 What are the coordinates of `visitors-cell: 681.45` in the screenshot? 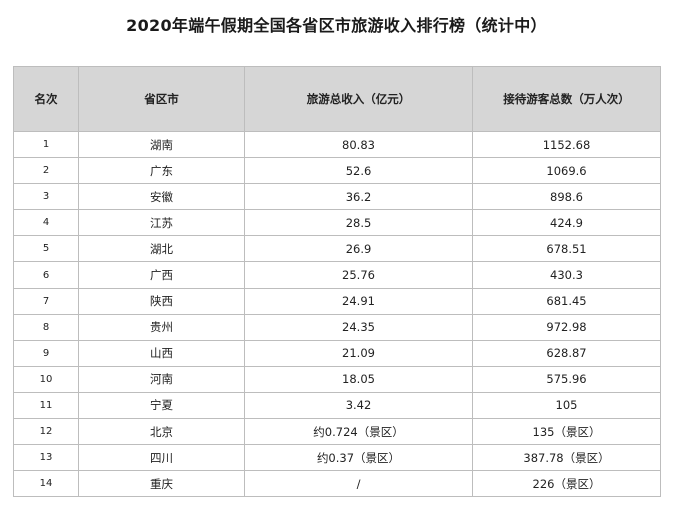 It's located at (566, 301).